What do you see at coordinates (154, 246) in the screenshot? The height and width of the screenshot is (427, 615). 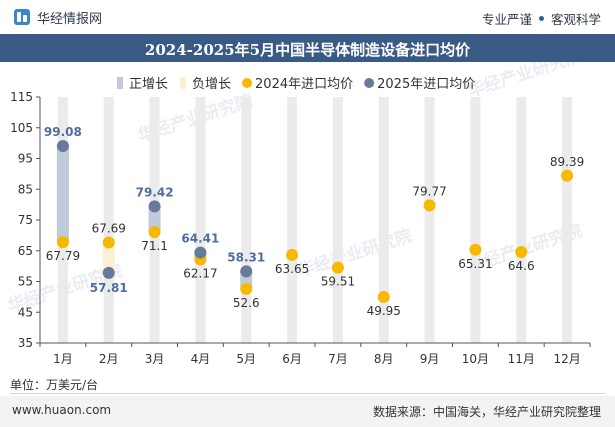 I see `label-2024: 71.1` at bounding box center [154, 246].